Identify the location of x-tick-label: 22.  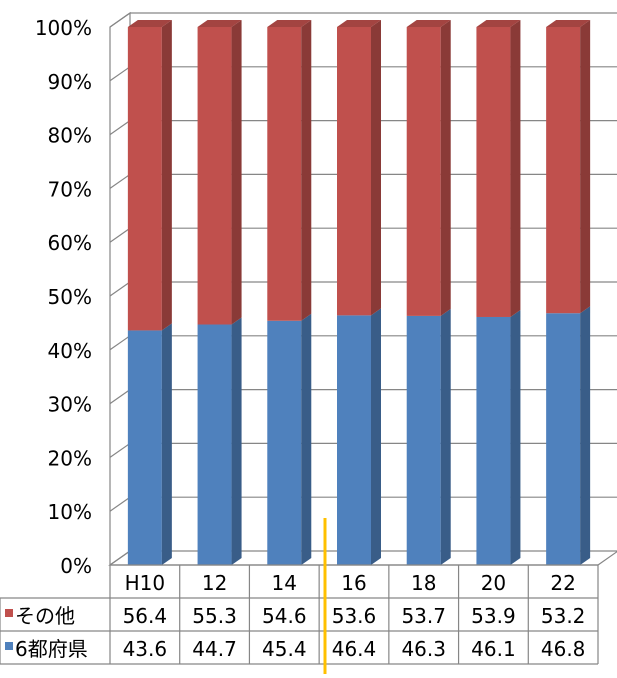
(562, 583).